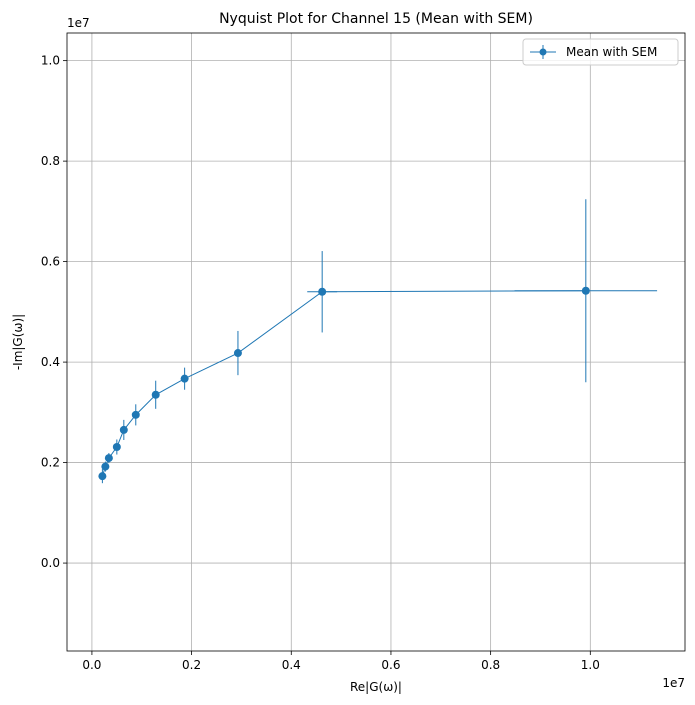  What do you see at coordinates (490, 665) in the screenshot?
I see `x-tick-label: 0.8` at bounding box center [490, 665].